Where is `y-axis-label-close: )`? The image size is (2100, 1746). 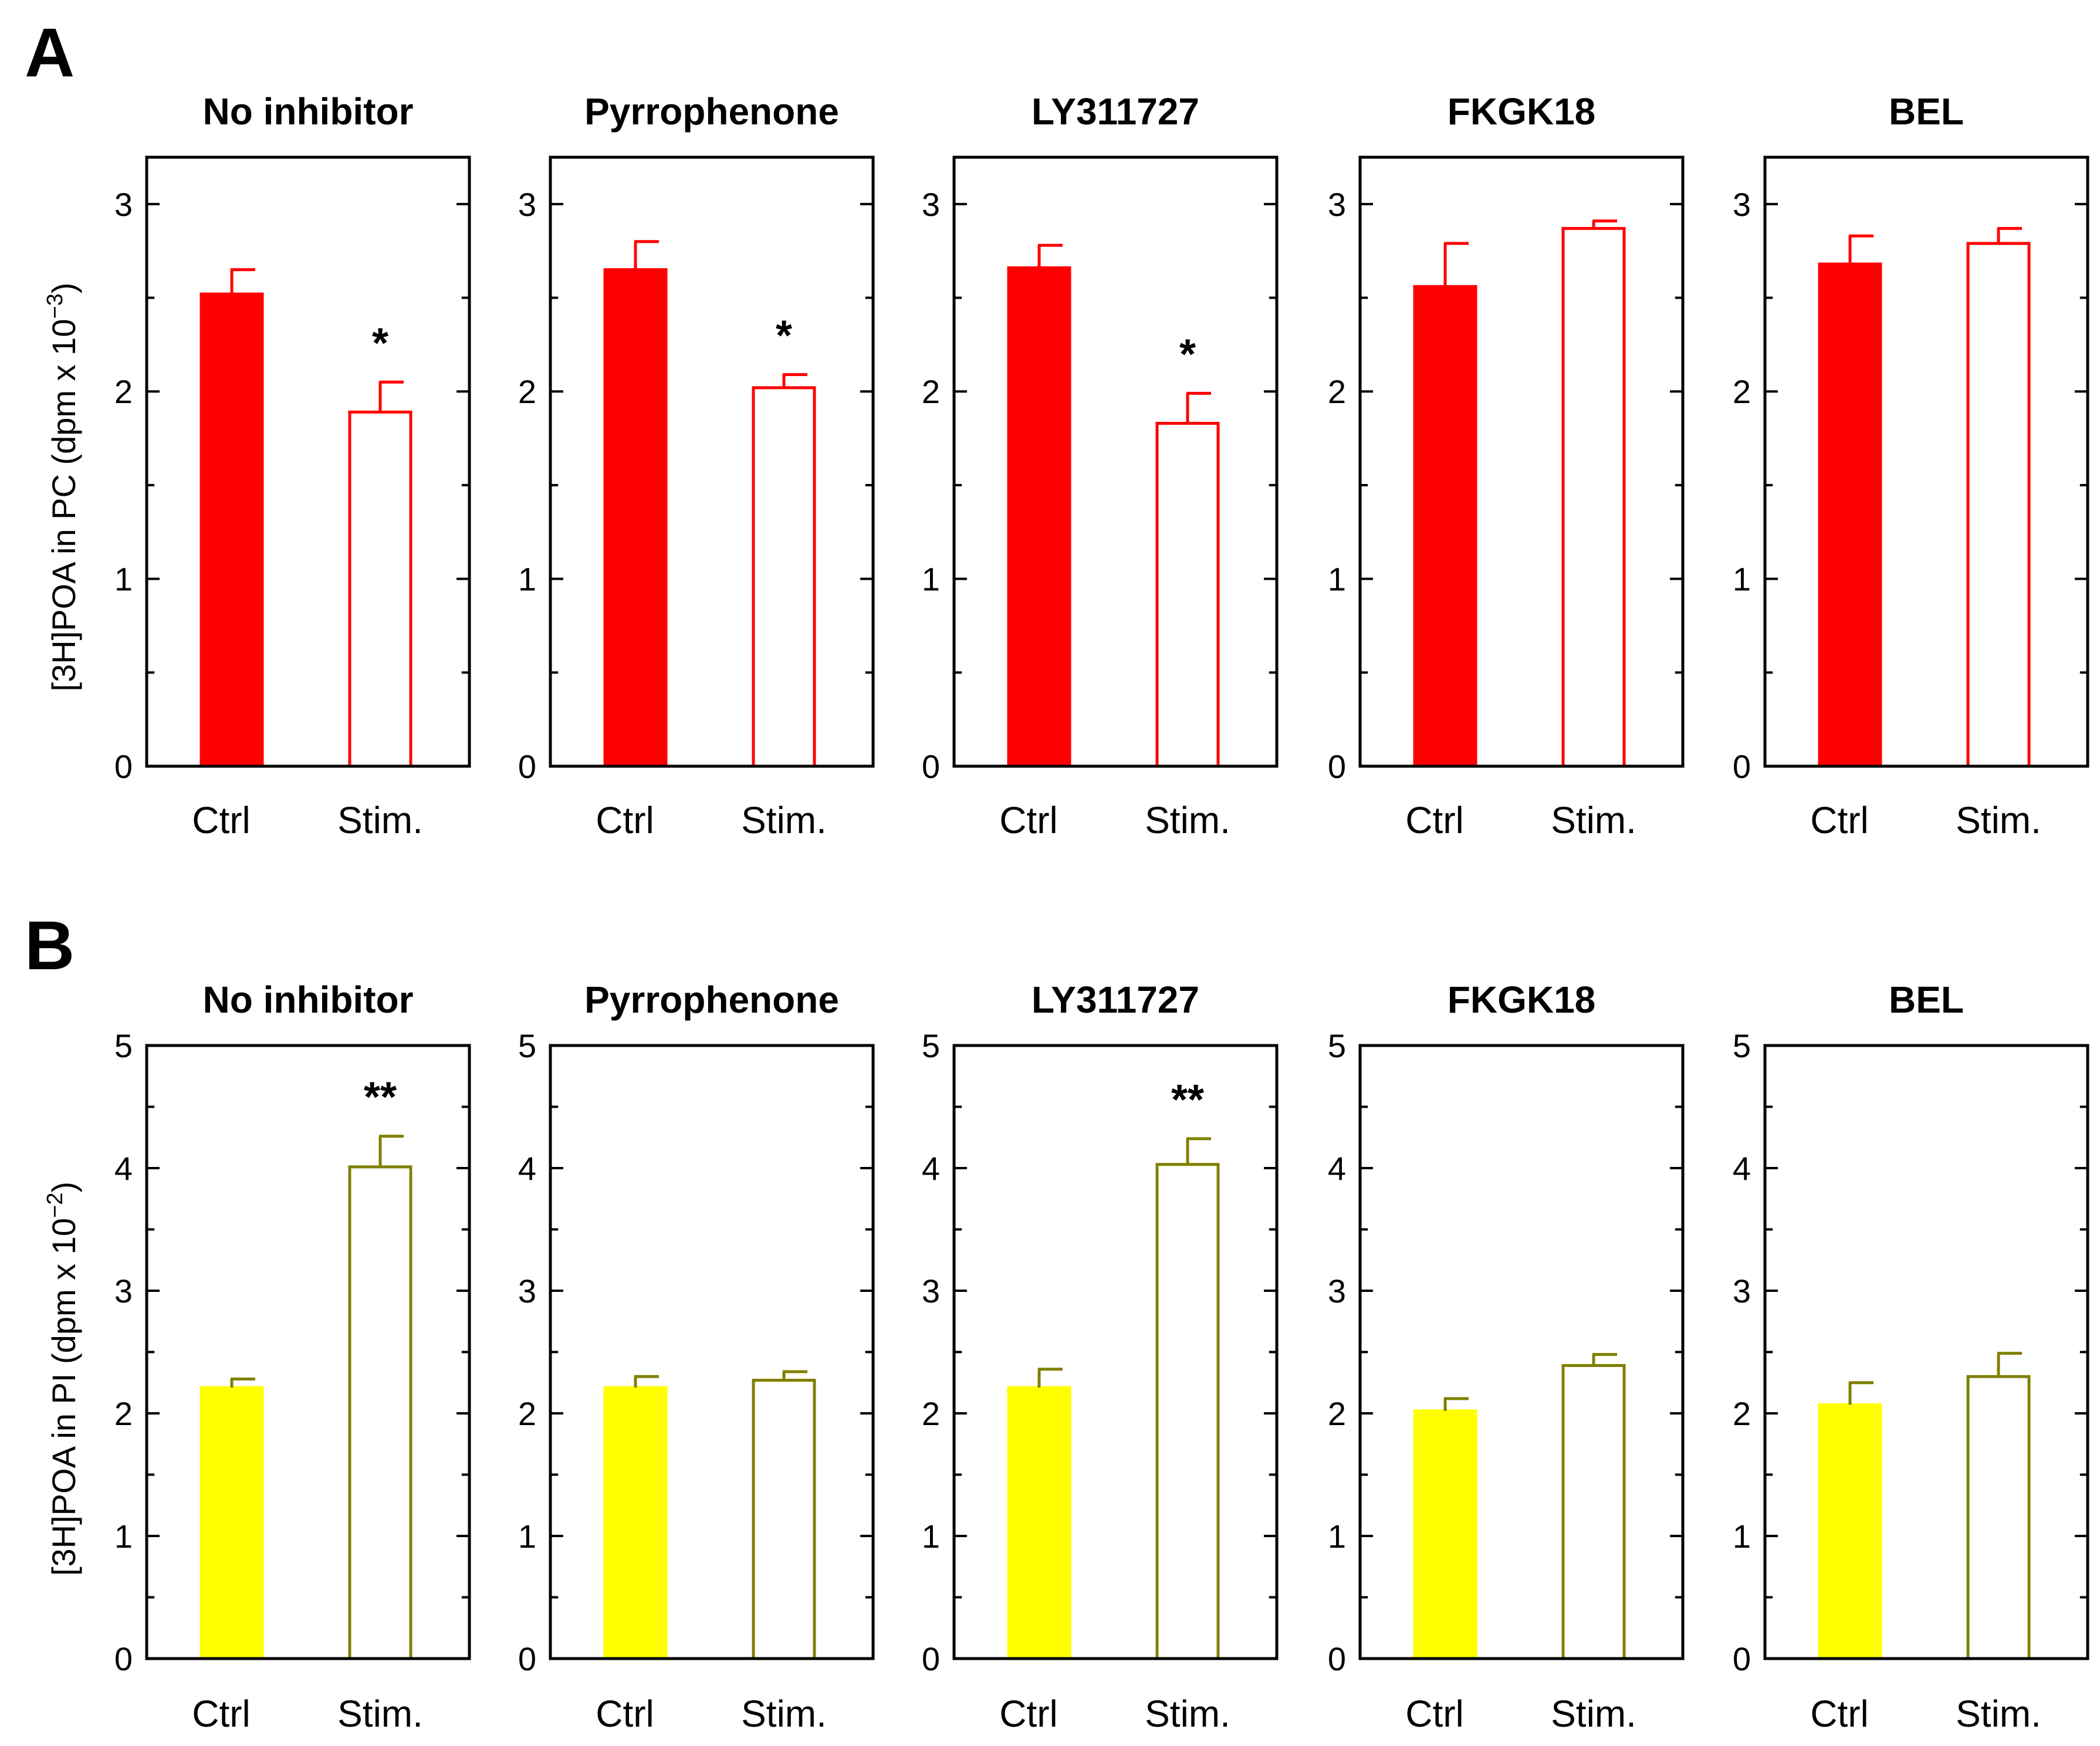 y-axis-label-close: ) is located at coordinates (63, 1187).